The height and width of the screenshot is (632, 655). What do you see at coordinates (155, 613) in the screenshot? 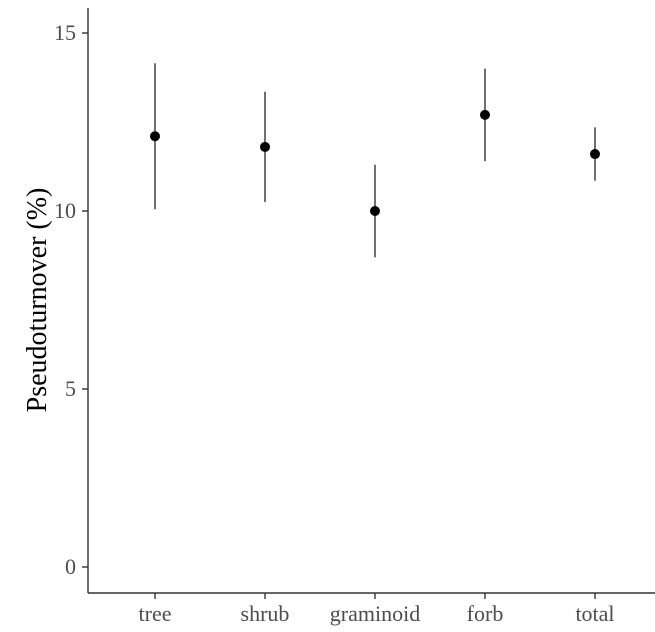
I see `x-tick-label: tree` at bounding box center [155, 613].